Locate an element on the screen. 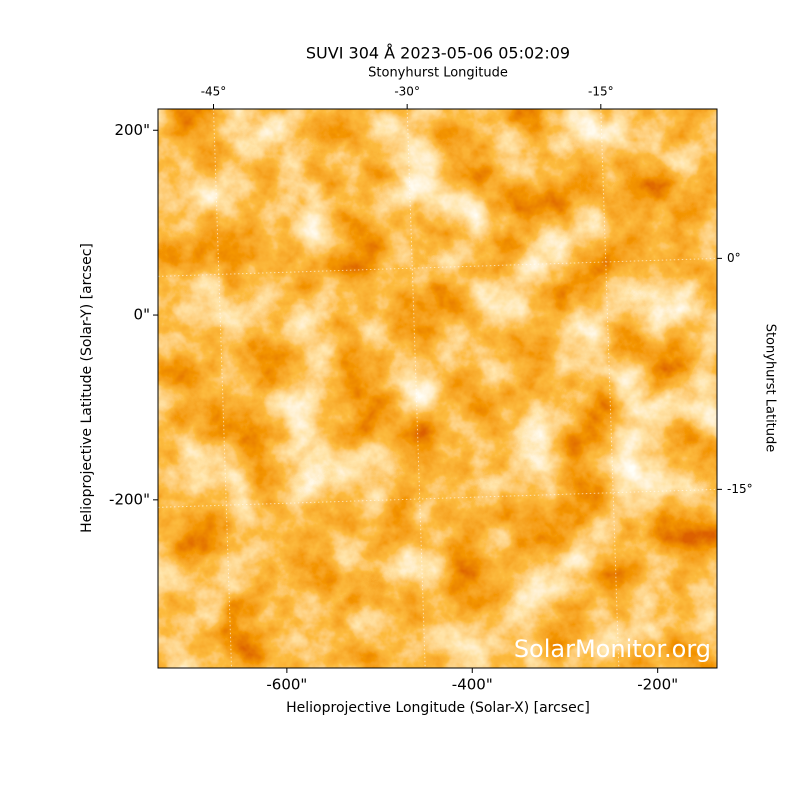 This screenshot has width=800, height=804. x2-tick-label: -45° is located at coordinates (214, 92).